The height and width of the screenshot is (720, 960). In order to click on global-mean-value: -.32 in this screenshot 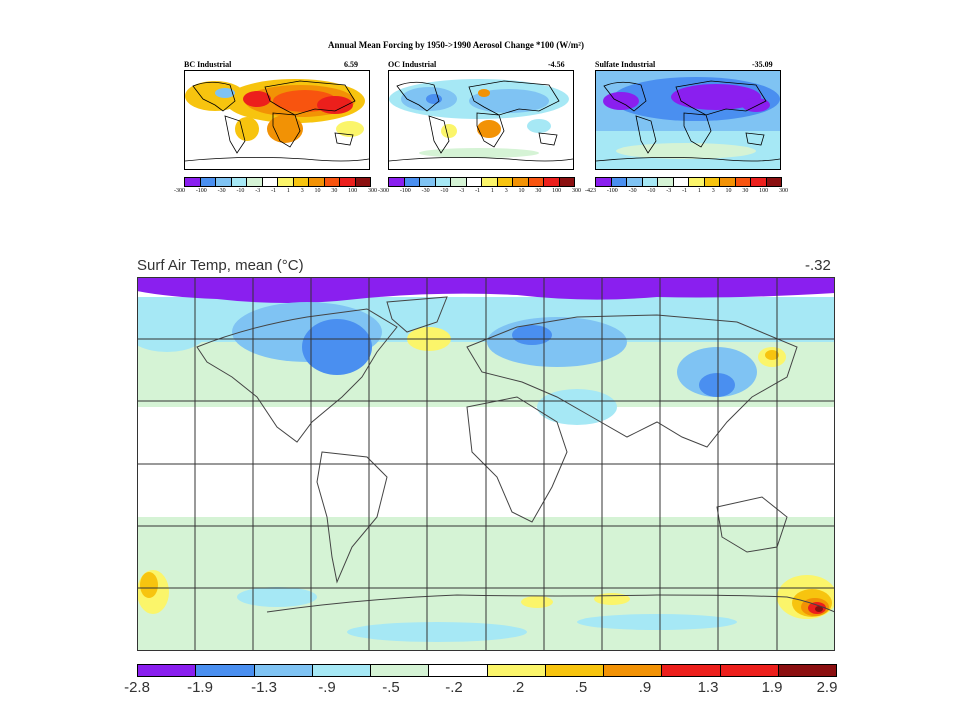, I will do `click(818, 265)`.